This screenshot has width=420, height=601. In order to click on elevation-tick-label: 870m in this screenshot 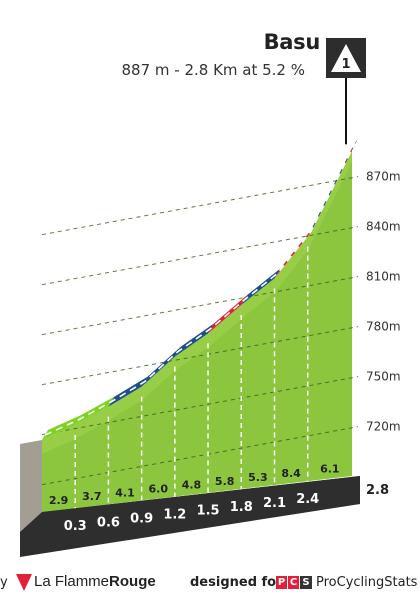, I will do `click(383, 177)`.